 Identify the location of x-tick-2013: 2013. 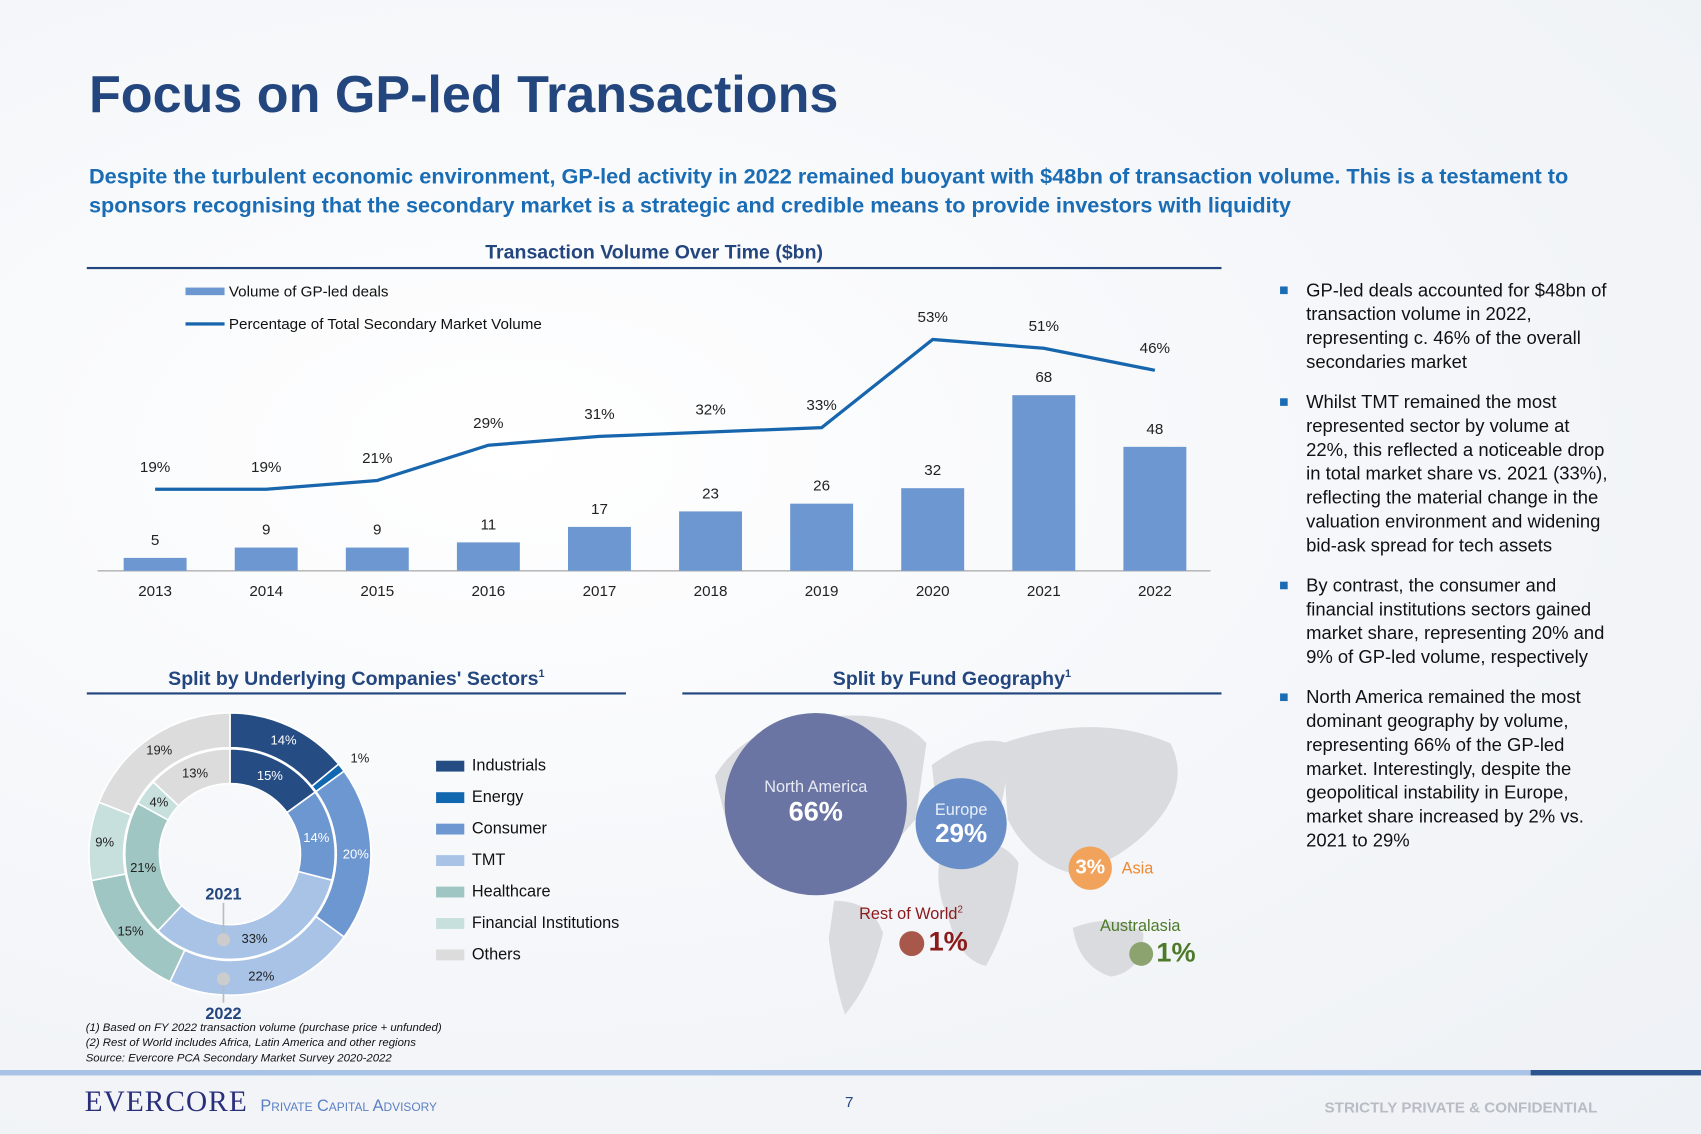
(155, 591).